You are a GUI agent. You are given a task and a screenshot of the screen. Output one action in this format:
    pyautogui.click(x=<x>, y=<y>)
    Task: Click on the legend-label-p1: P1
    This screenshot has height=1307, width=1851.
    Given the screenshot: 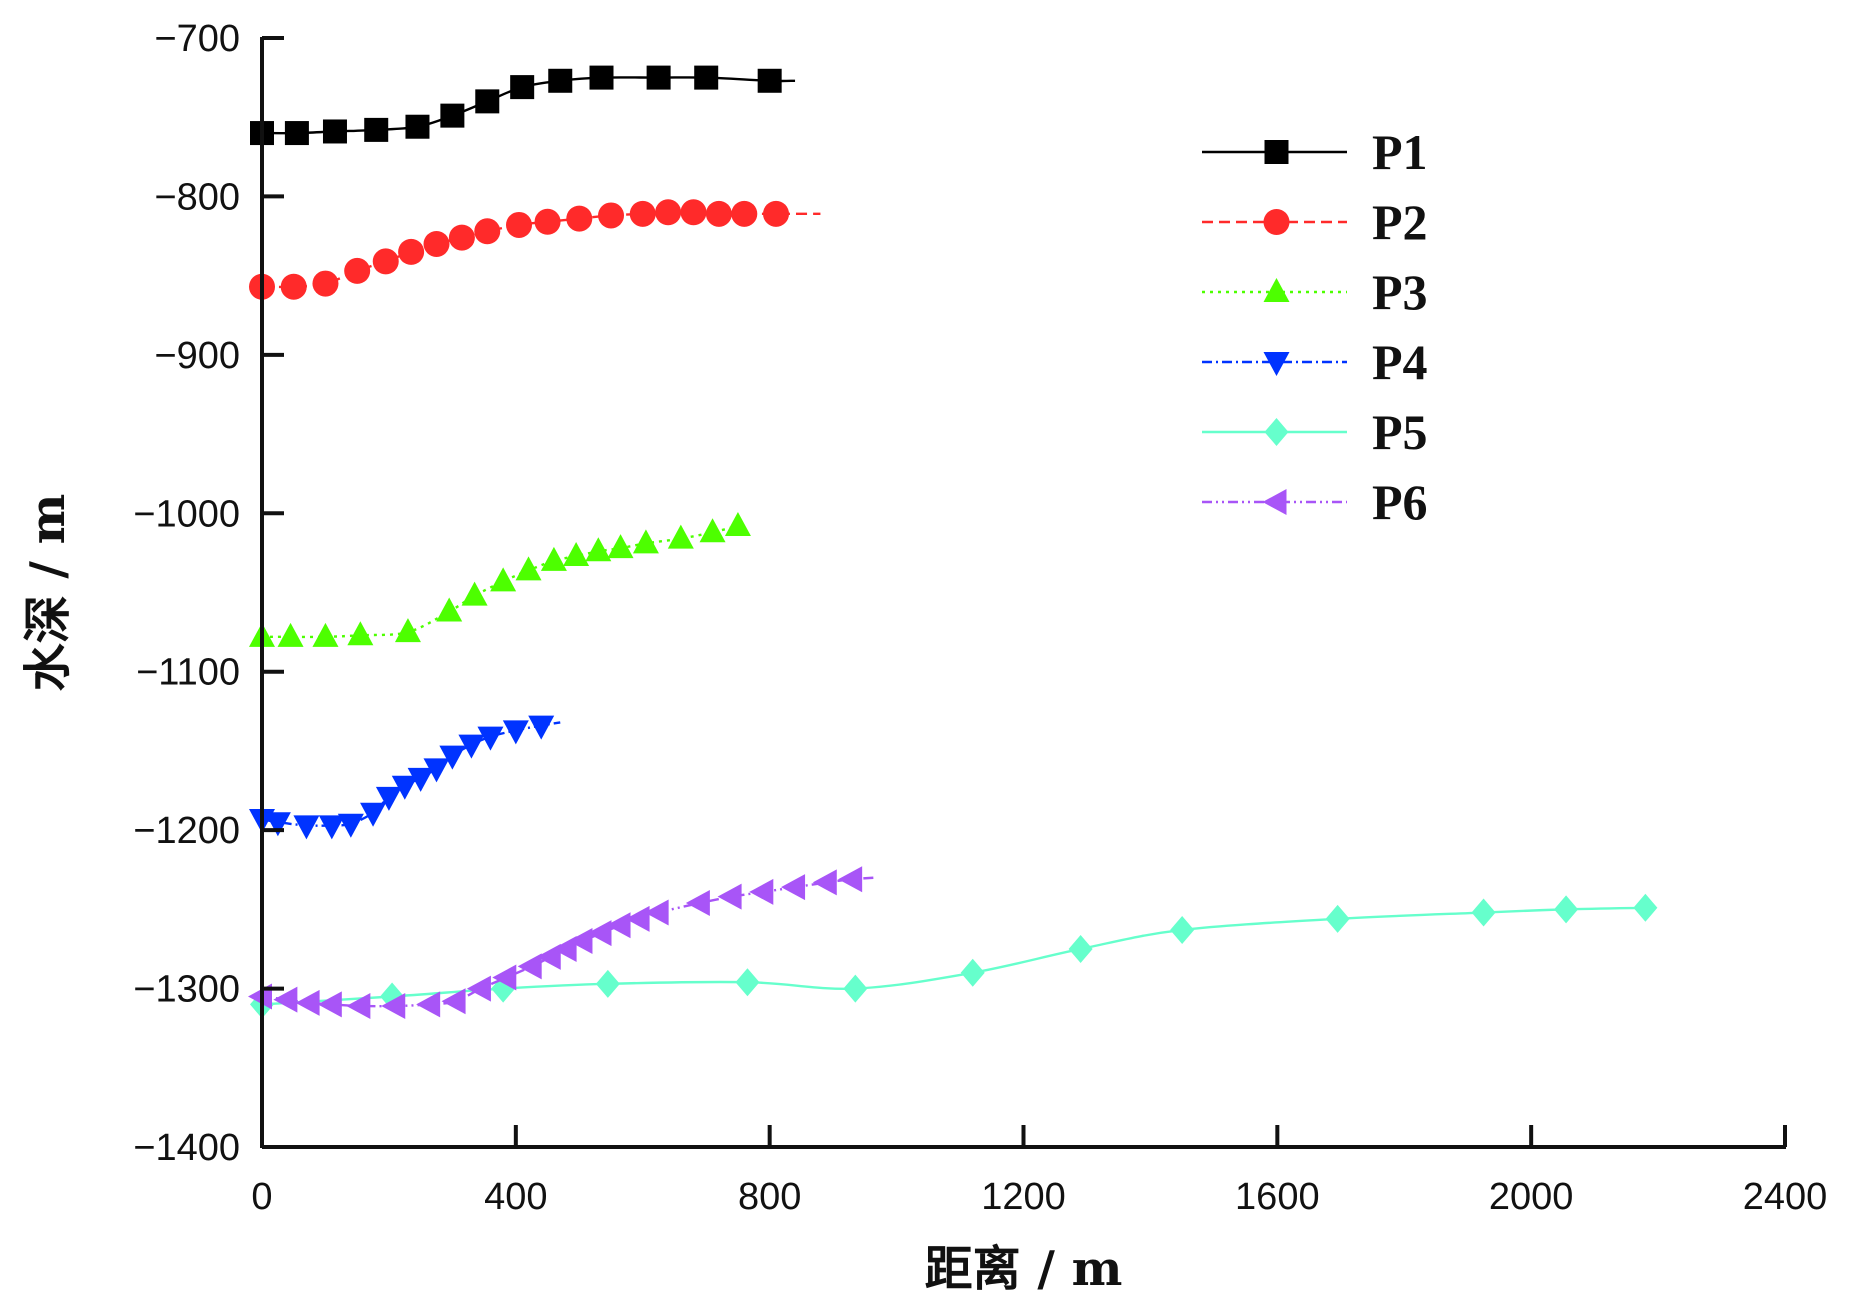 What is the action you would take?
    pyautogui.click(x=1400, y=152)
    